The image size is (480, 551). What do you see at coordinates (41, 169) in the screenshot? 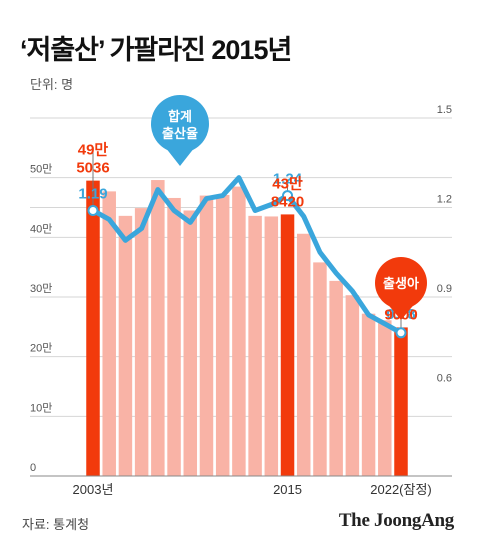
I see `y-tick-label-left: 50만` at bounding box center [41, 169].